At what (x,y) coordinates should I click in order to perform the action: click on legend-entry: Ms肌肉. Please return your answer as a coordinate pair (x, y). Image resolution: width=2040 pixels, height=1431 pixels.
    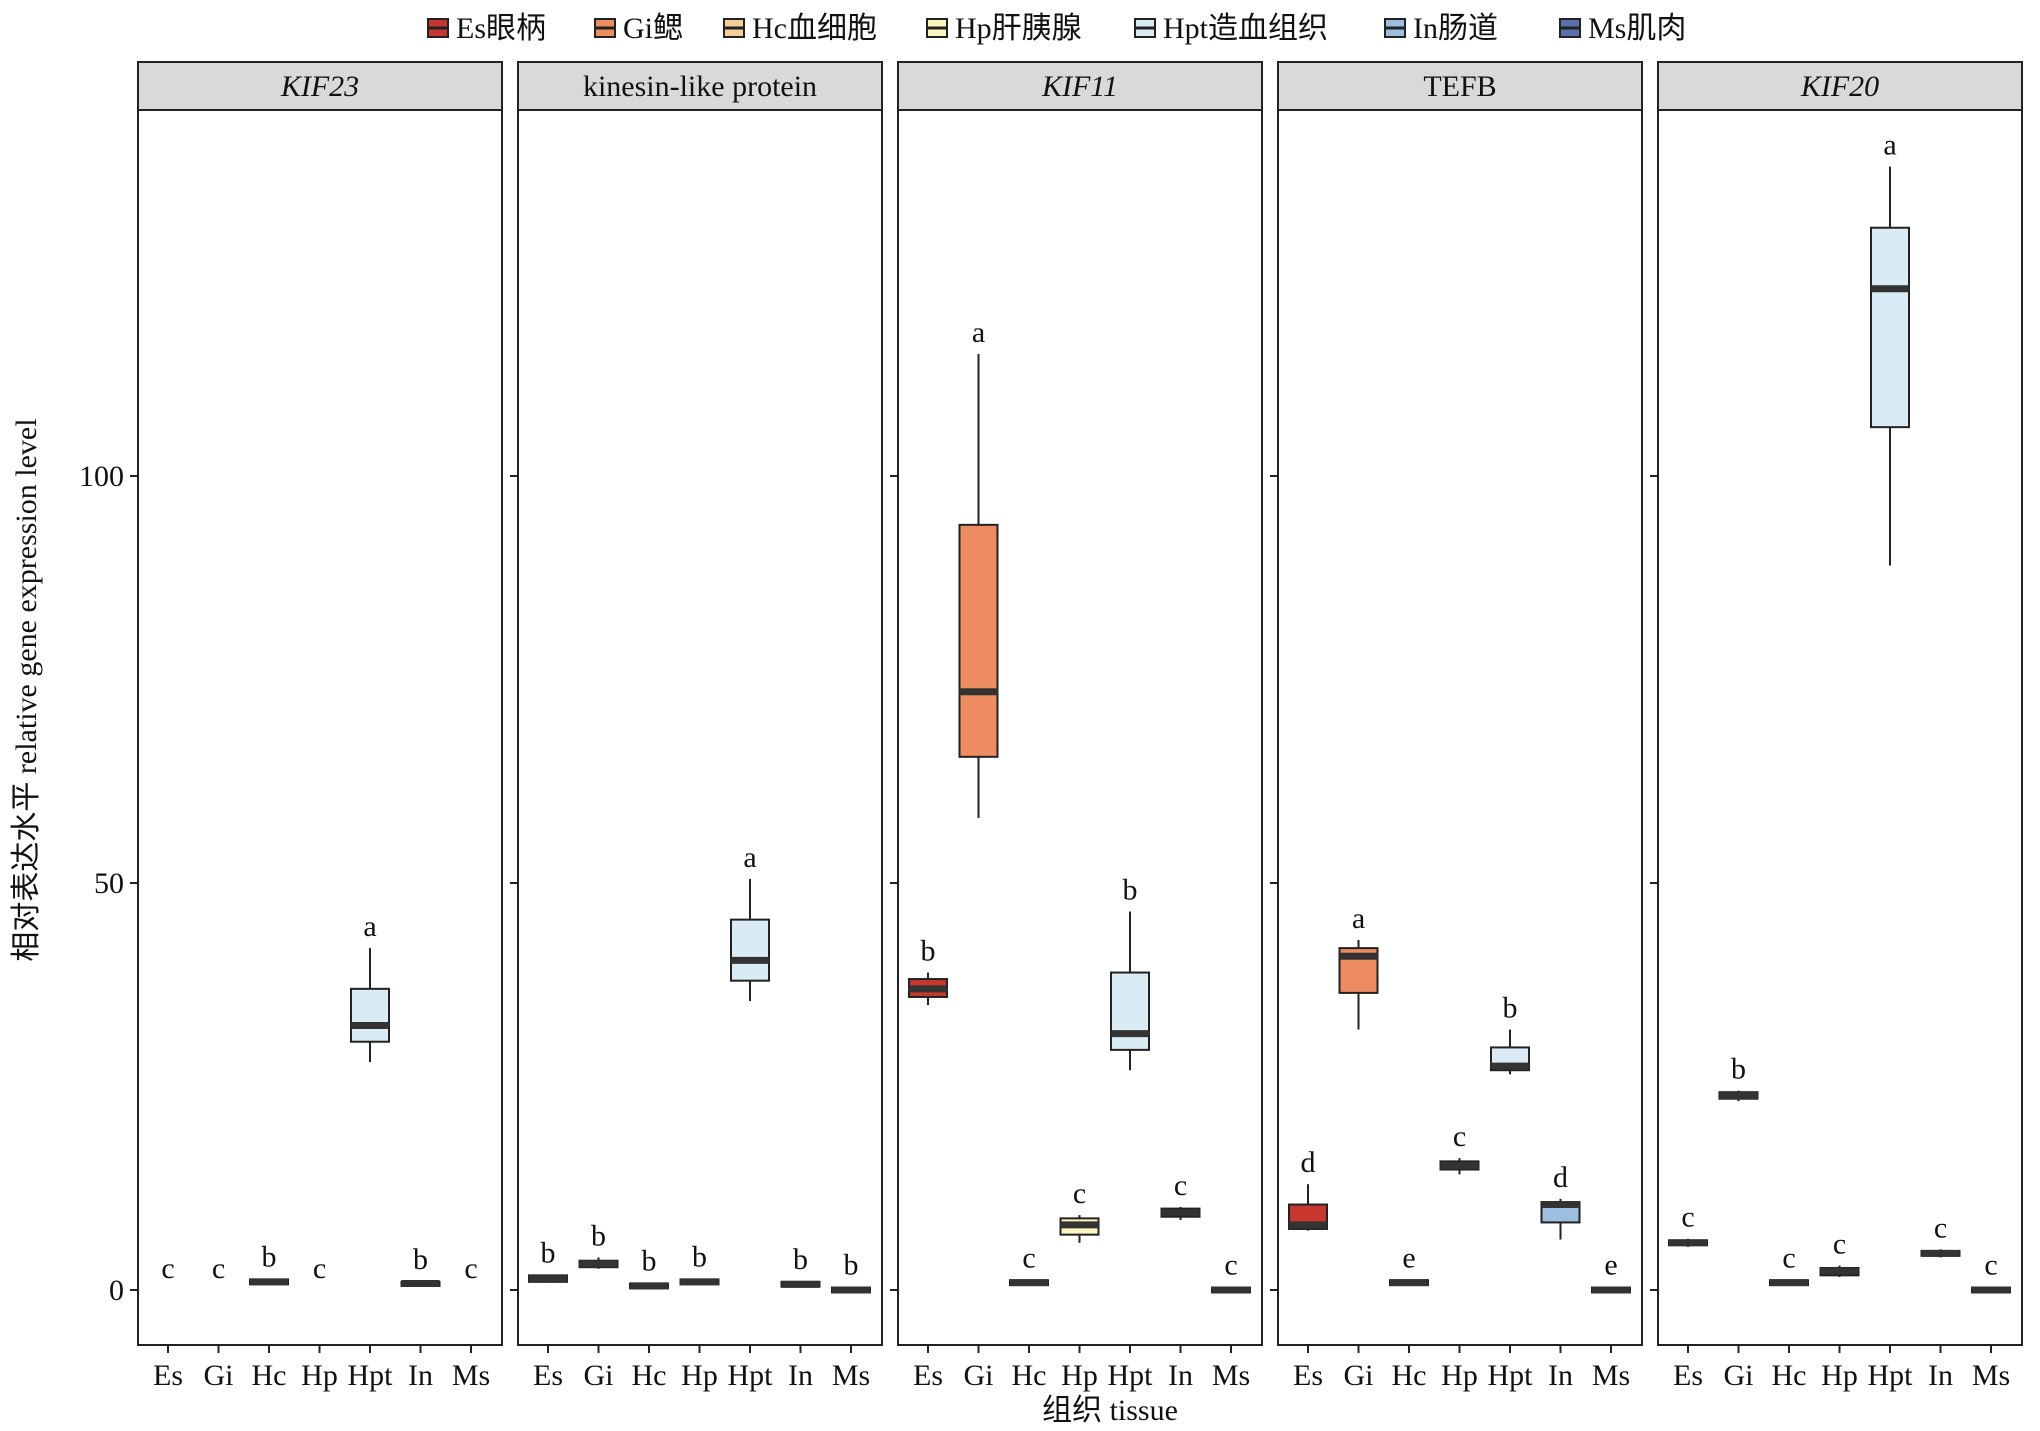
    Looking at the image, I should click on (1622, 28).